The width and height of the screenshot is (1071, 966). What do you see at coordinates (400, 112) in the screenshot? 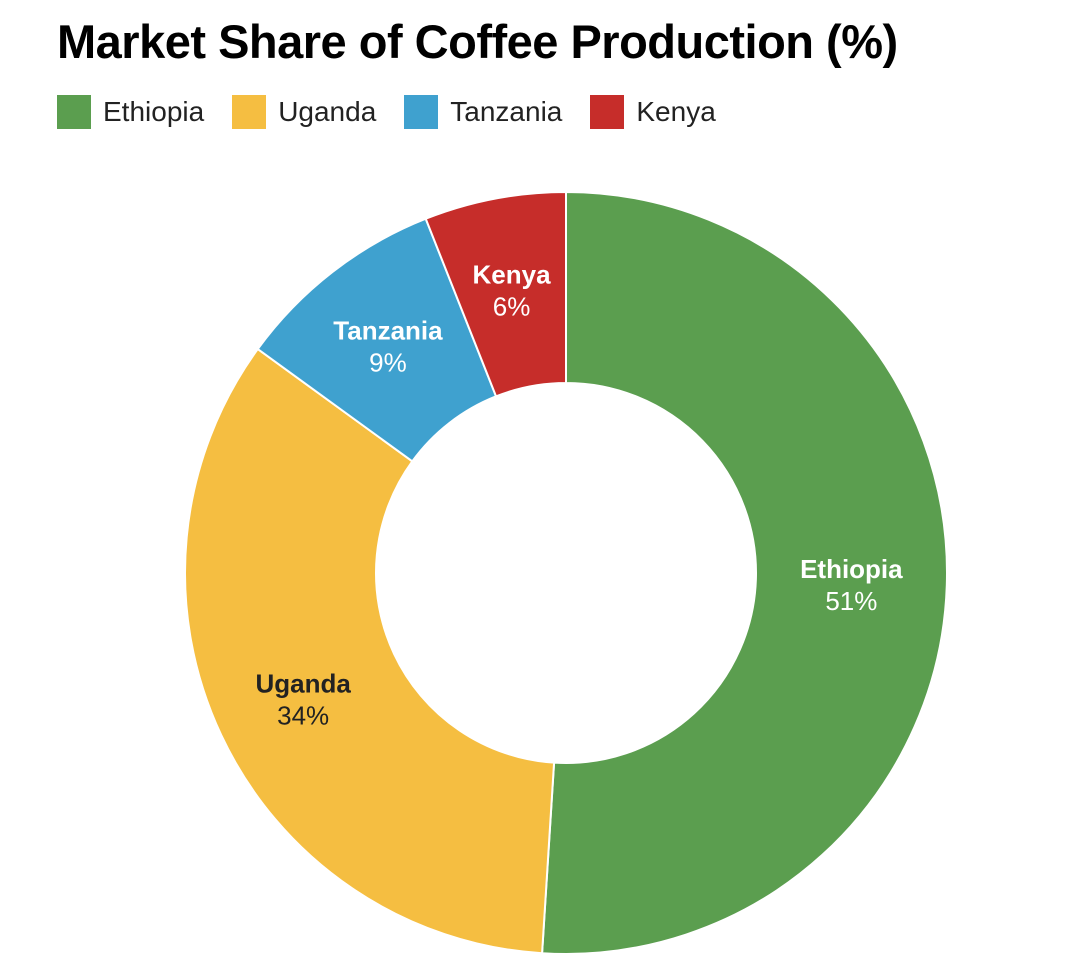
I see `legend: Ethiopia Uganda Tanzania Kenya` at bounding box center [400, 112].